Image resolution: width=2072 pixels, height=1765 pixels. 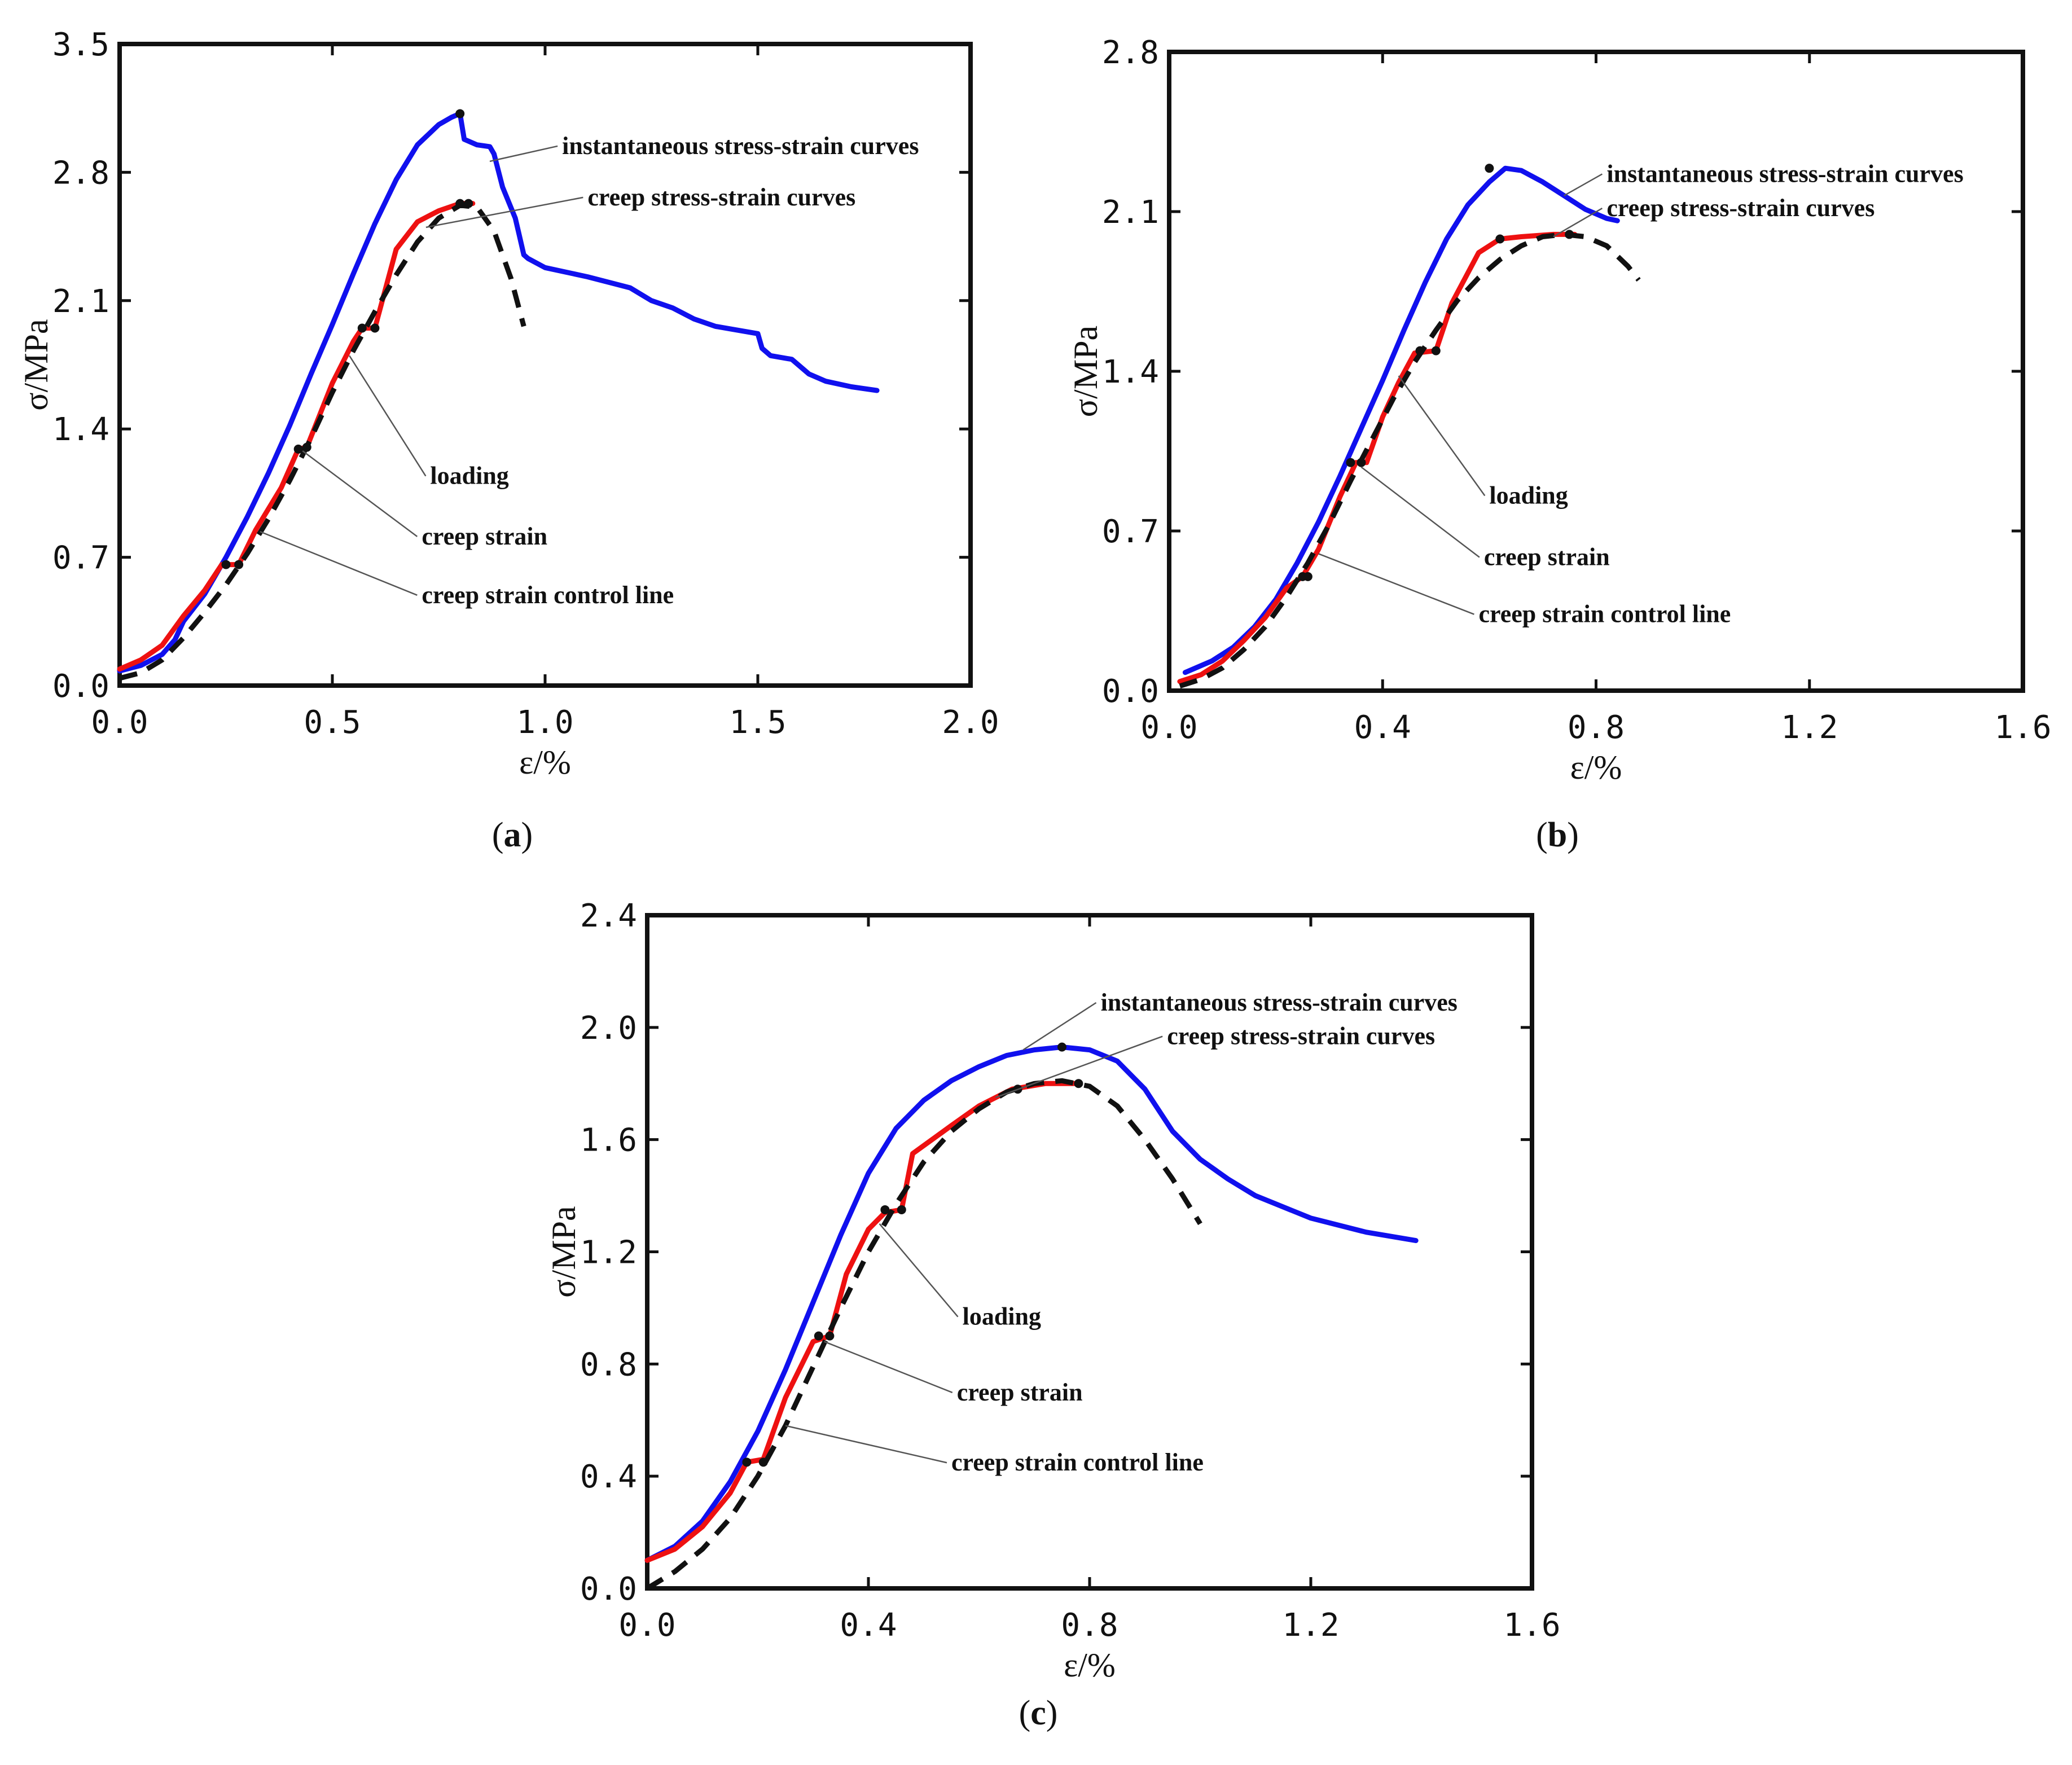 What do you see at coordinates (609, 1253) in the screenshot?
I see `y-tick-label: 1.2` at bounding box center [609, 1253].